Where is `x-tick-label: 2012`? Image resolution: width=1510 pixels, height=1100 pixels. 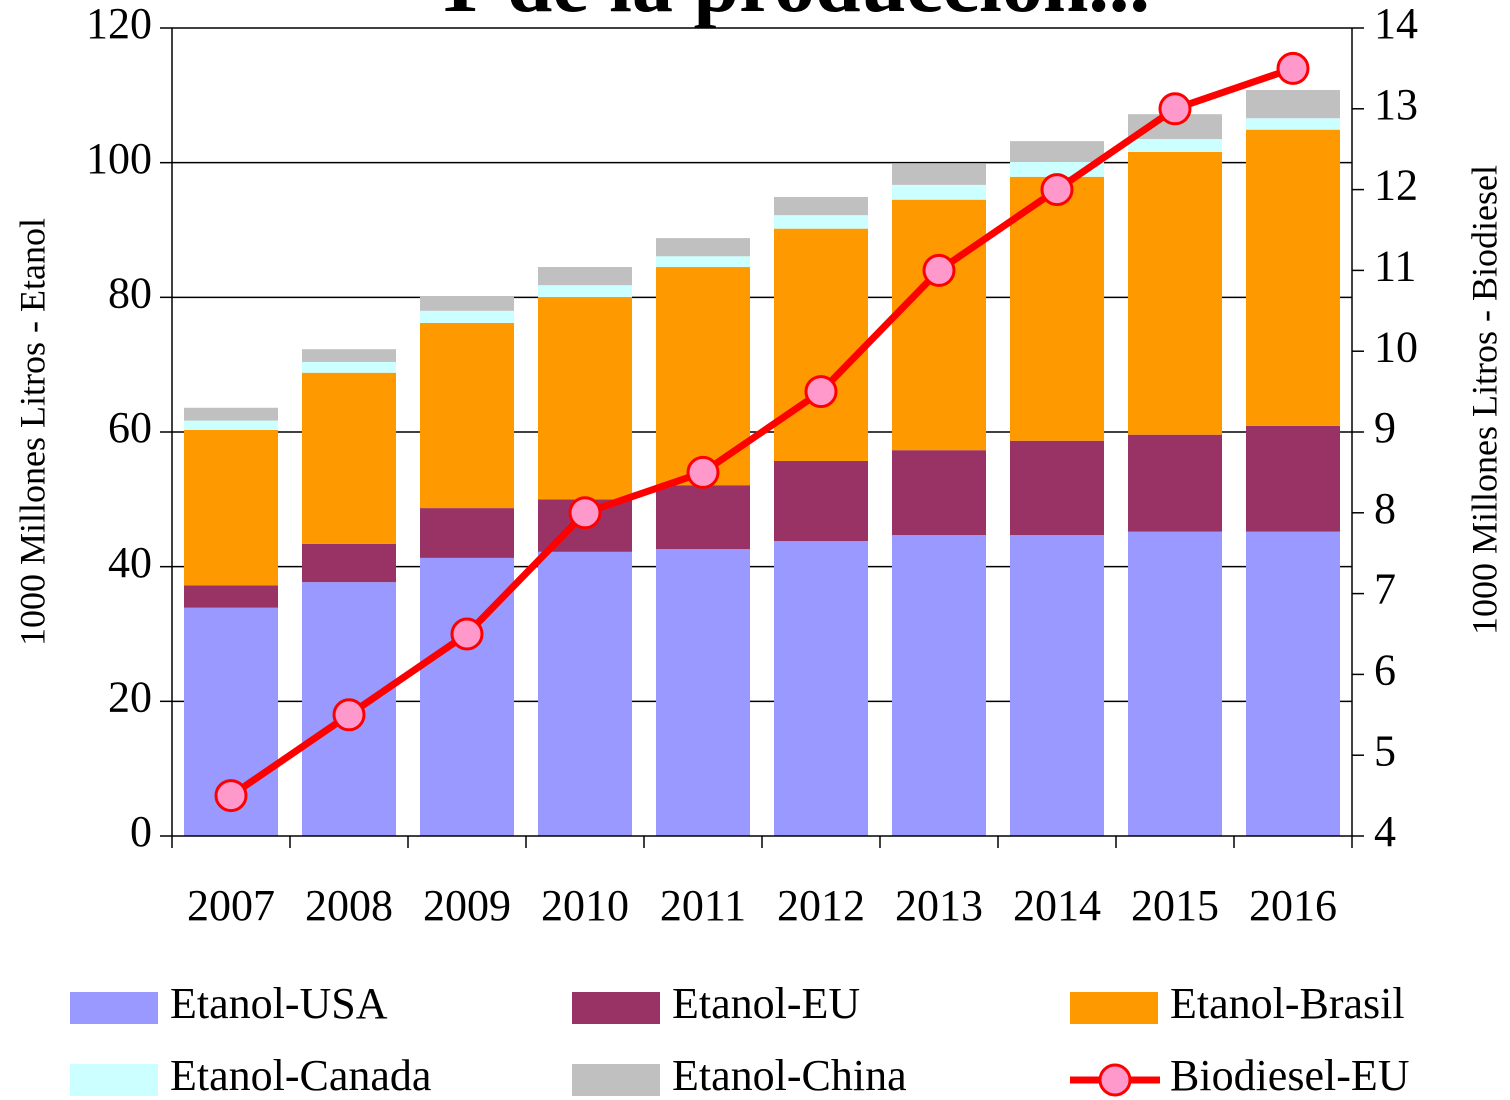 x-tick-label: 2012 is located at coordinates (821, 905).